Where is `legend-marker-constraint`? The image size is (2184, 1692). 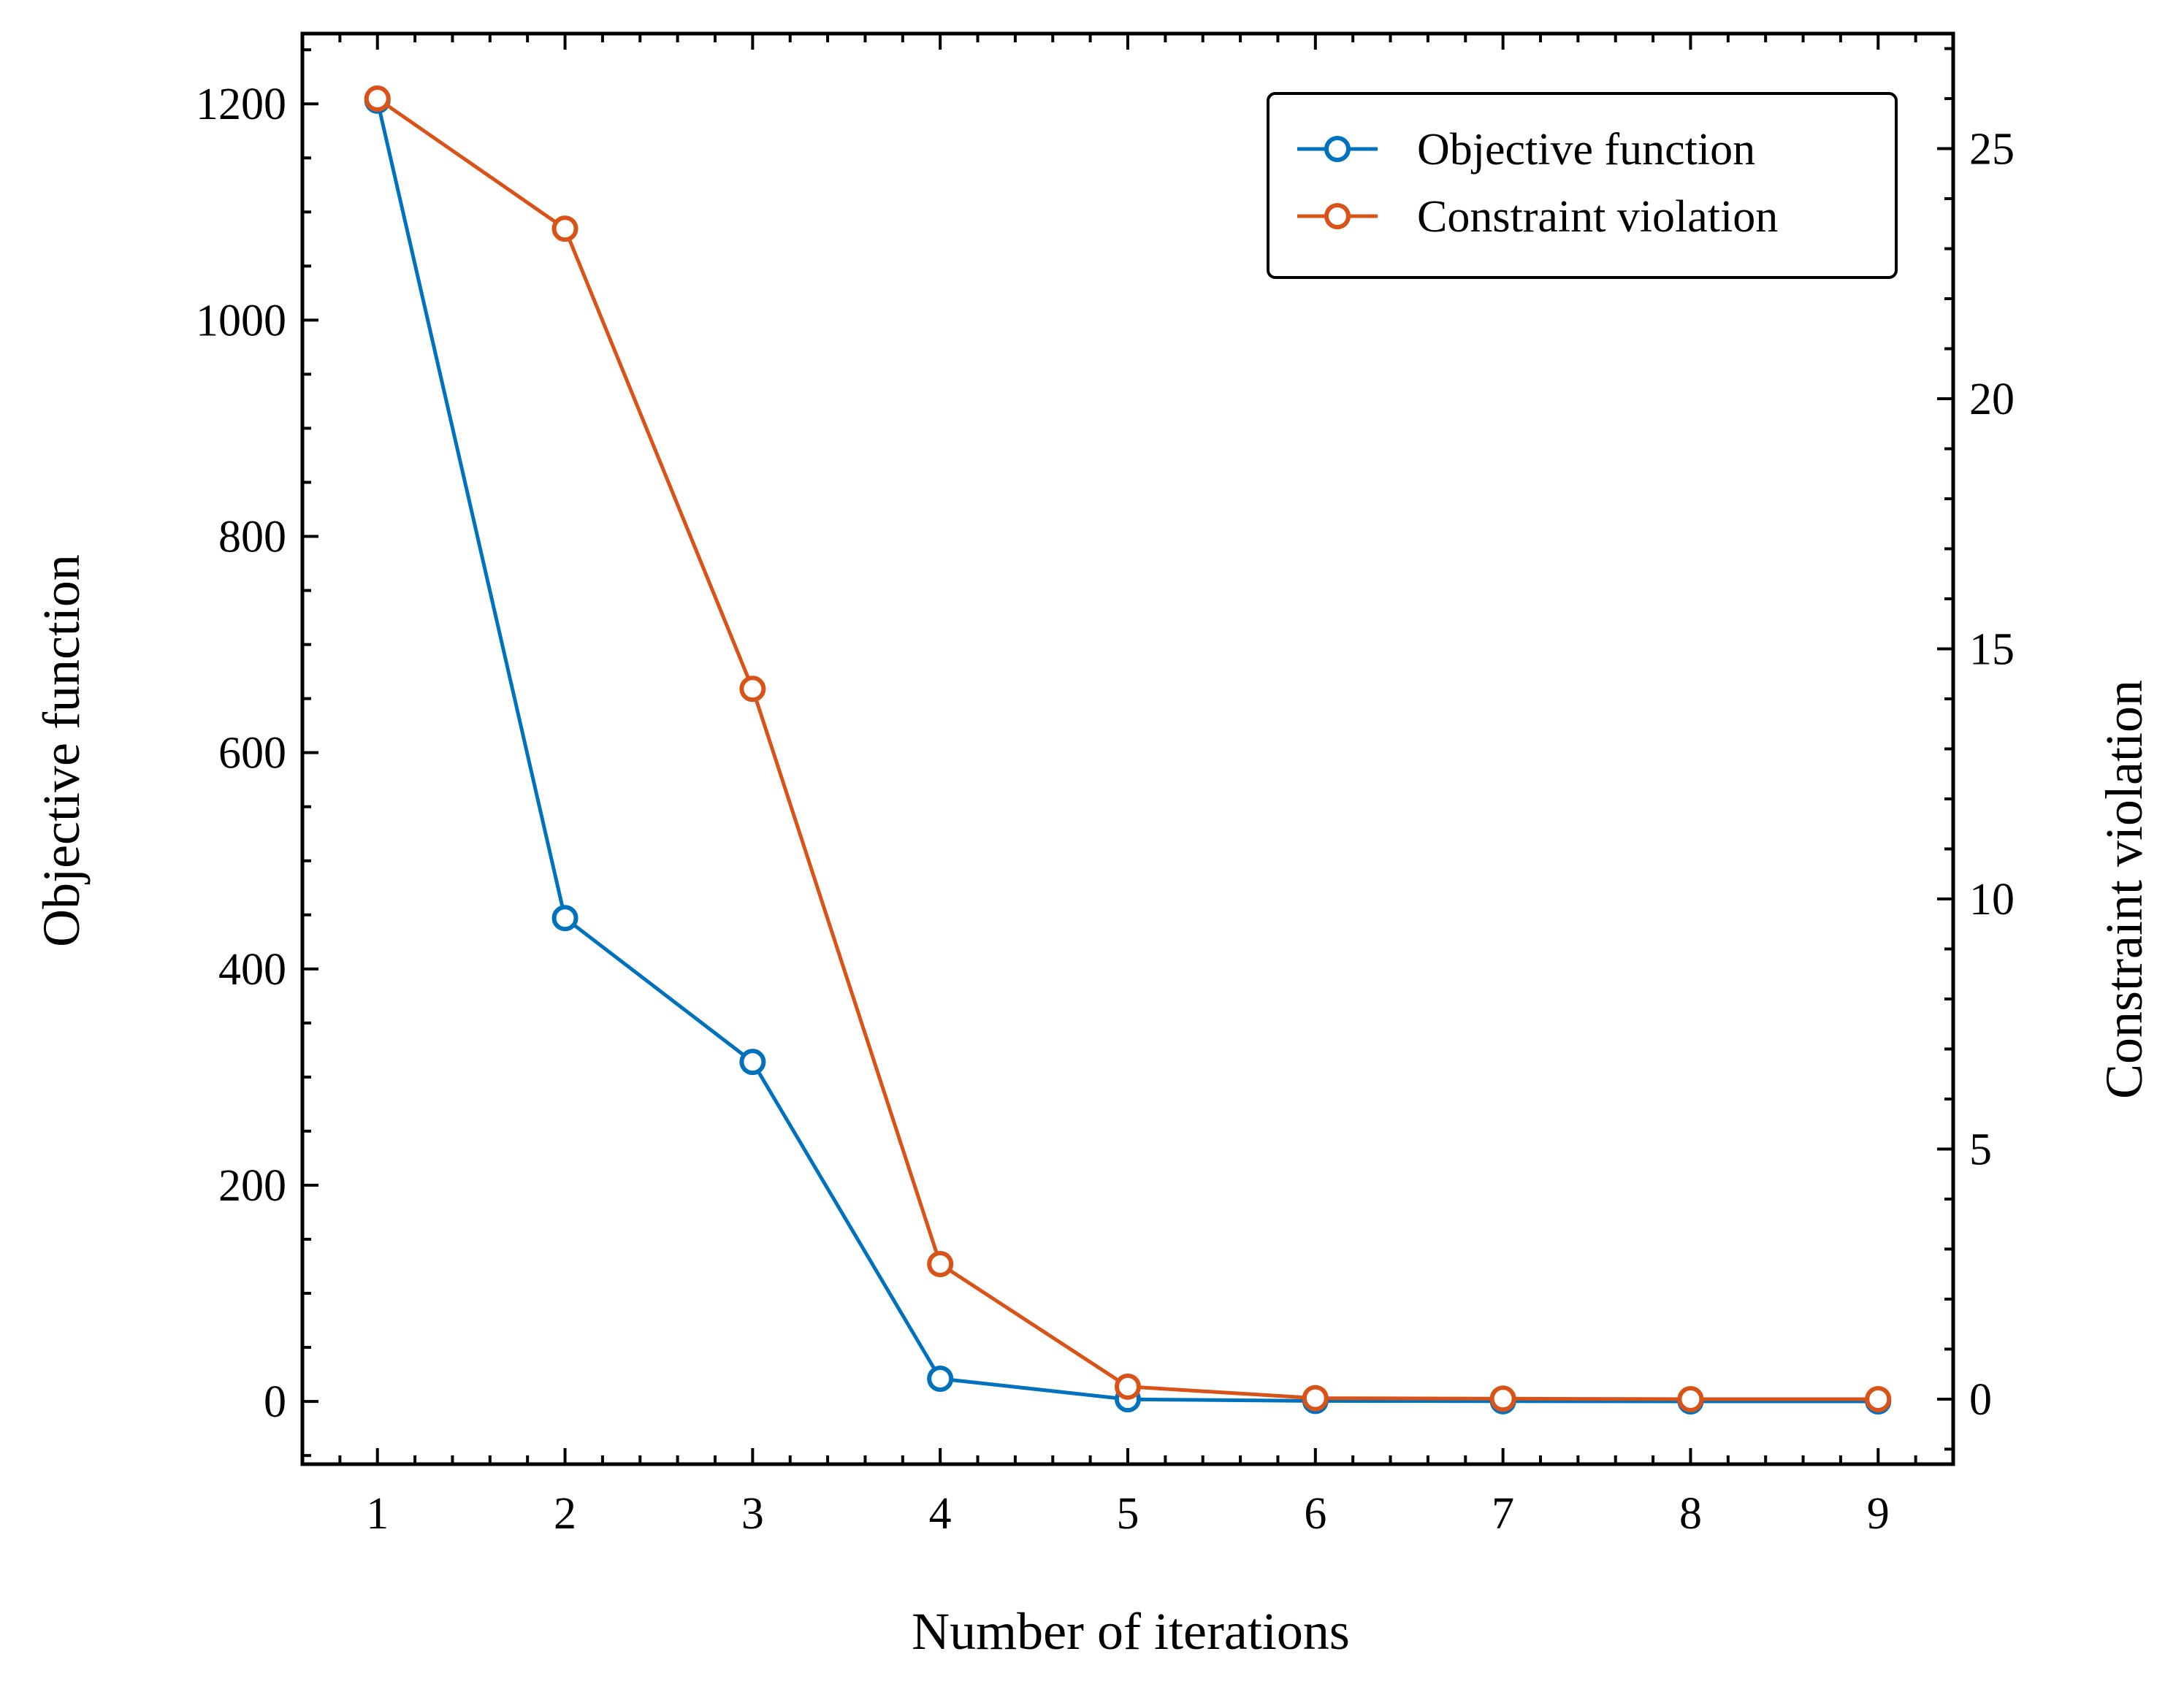
legend-marker-constraint is located at coordinates (1337, 216).